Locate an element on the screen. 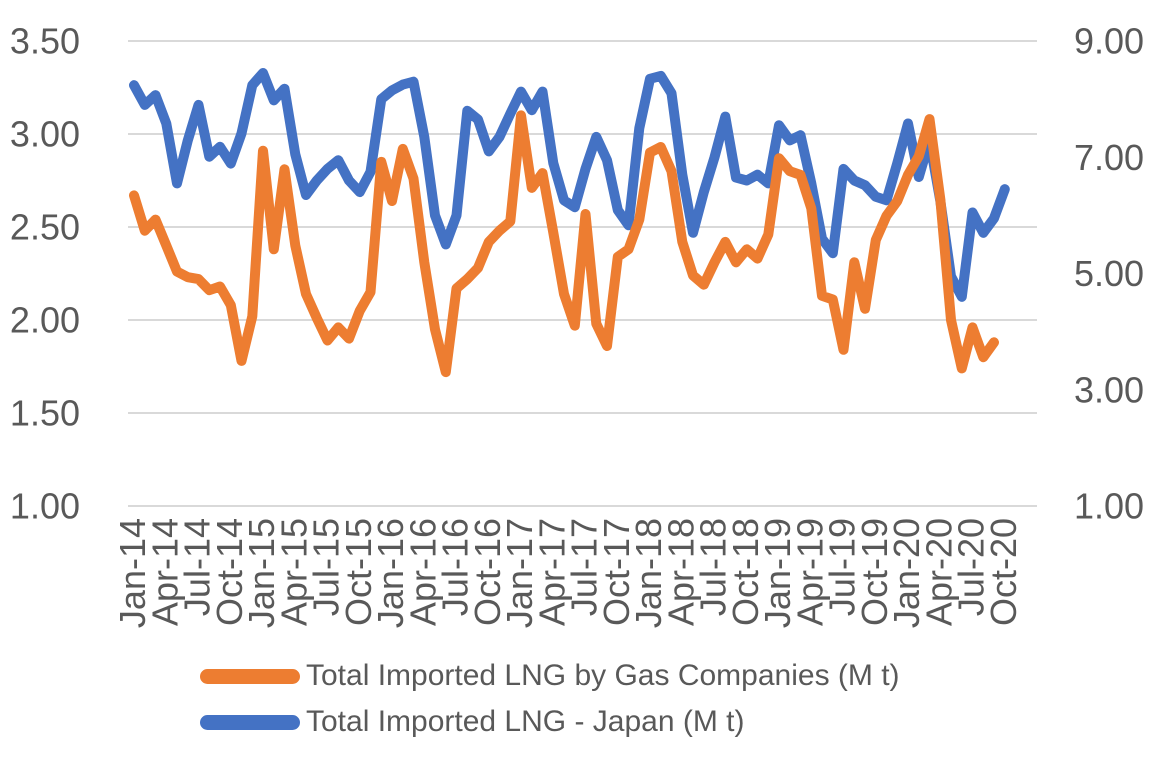 The width and height of the screenshot is (1156, 766). x-axis-tick-label: Apr-17 is located at coordinates (551, 572).